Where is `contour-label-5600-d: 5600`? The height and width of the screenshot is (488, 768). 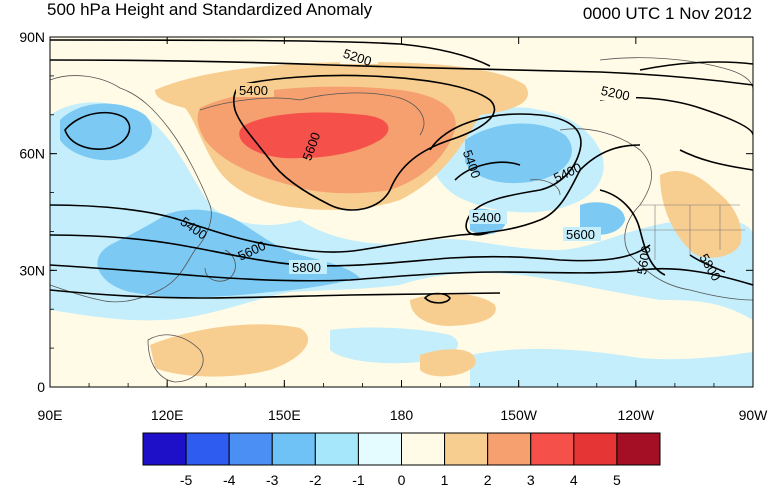
contour-label-5600-d: 5600 is located at coordinates (644, 260).